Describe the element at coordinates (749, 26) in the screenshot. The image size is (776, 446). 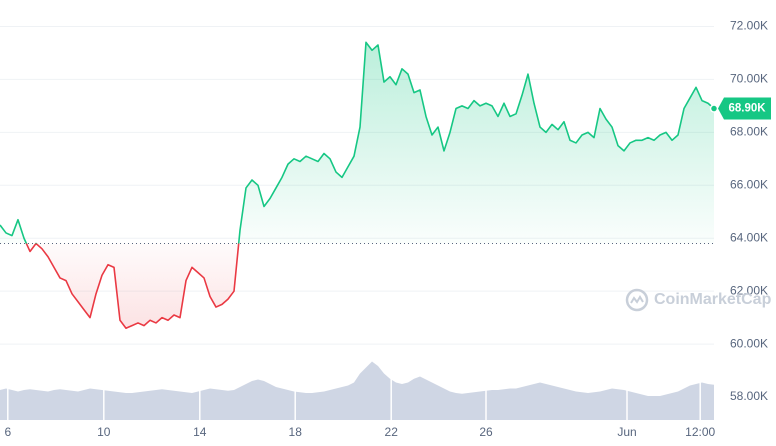
I see `y-tick-label: 72.00K` at that location.